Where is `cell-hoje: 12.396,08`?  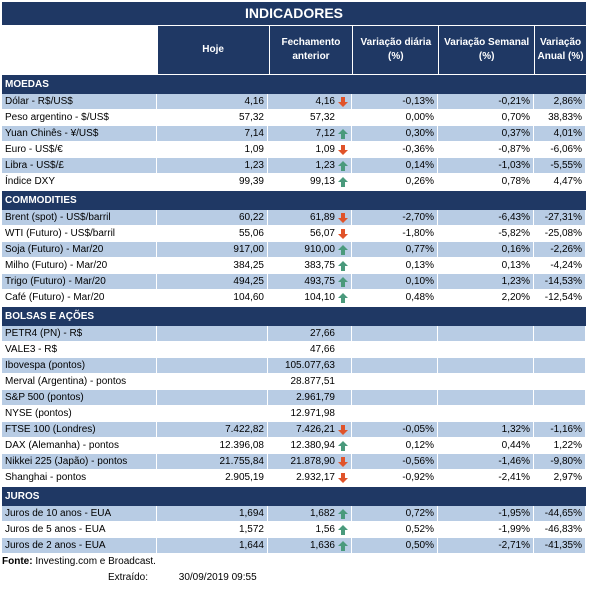
cell-hoje: 12.396,08 is located at coordinates (212, 446).